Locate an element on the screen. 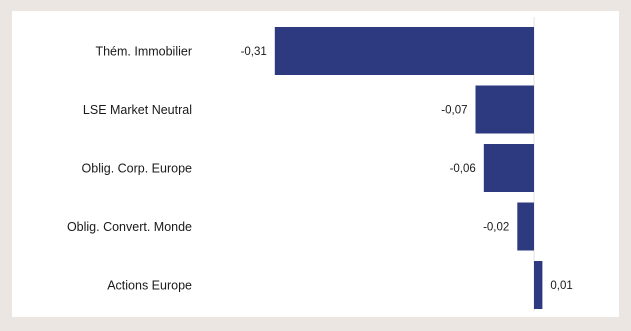  category-label-2: Oblig. Corp. Europe is located at coordinates (137, 169).